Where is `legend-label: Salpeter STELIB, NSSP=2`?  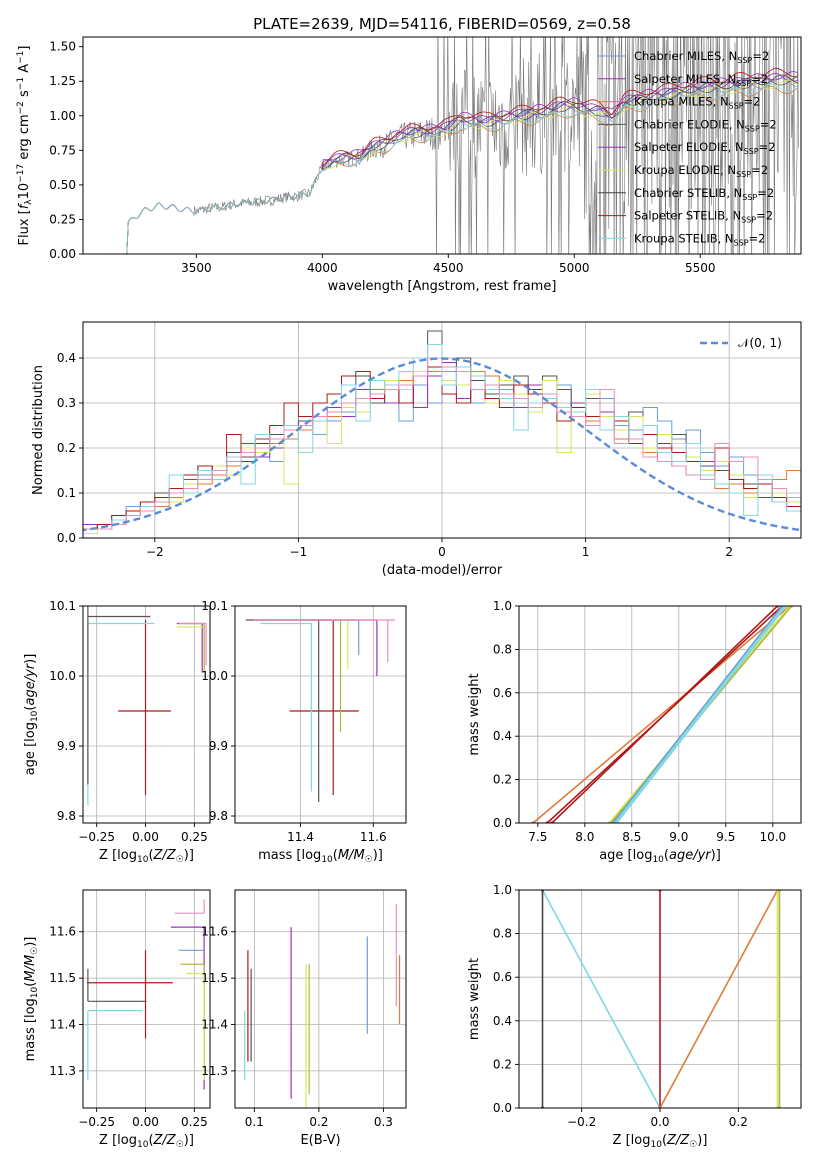 legend-label: Salpeter STELIB, NSSP=2 is located at coordinates (703, 217).